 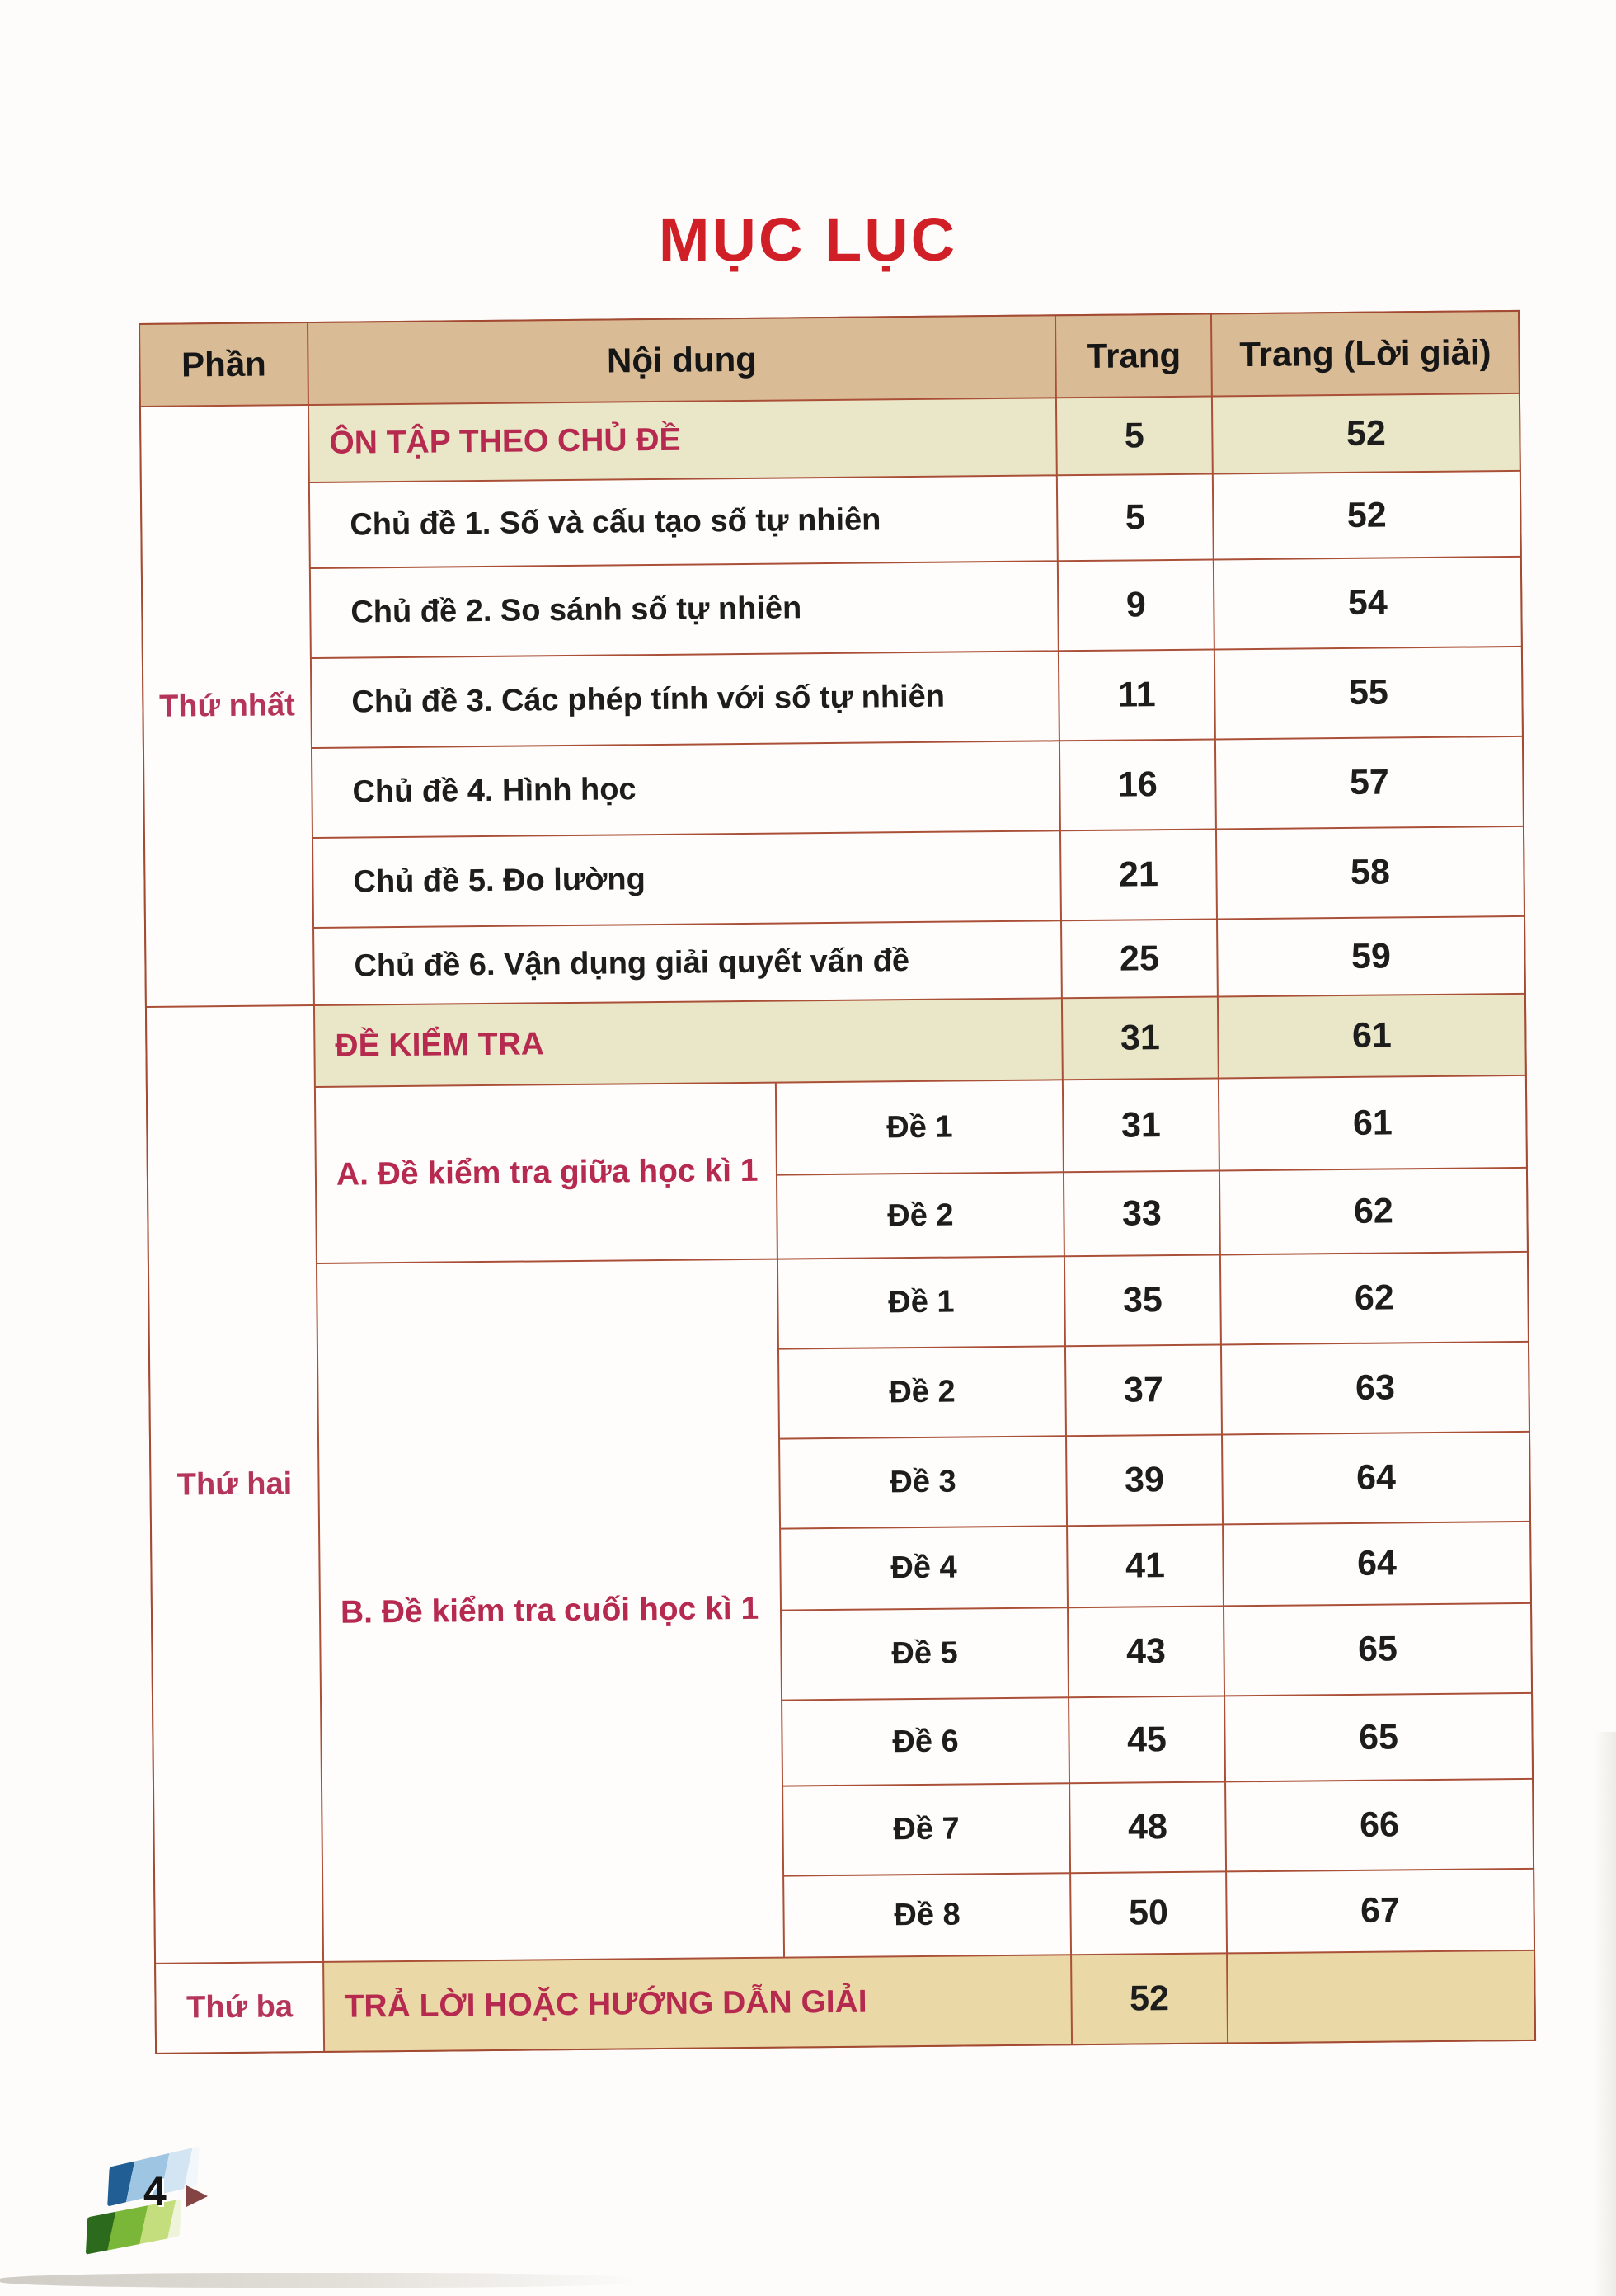 I want to click on chude-trang: 5, so click(x=1135, y=517).